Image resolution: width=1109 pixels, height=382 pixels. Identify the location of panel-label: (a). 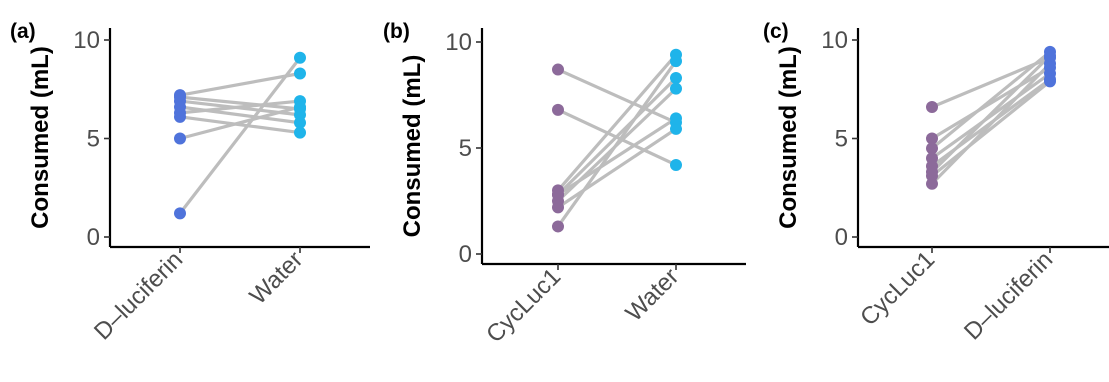
(23, 31).